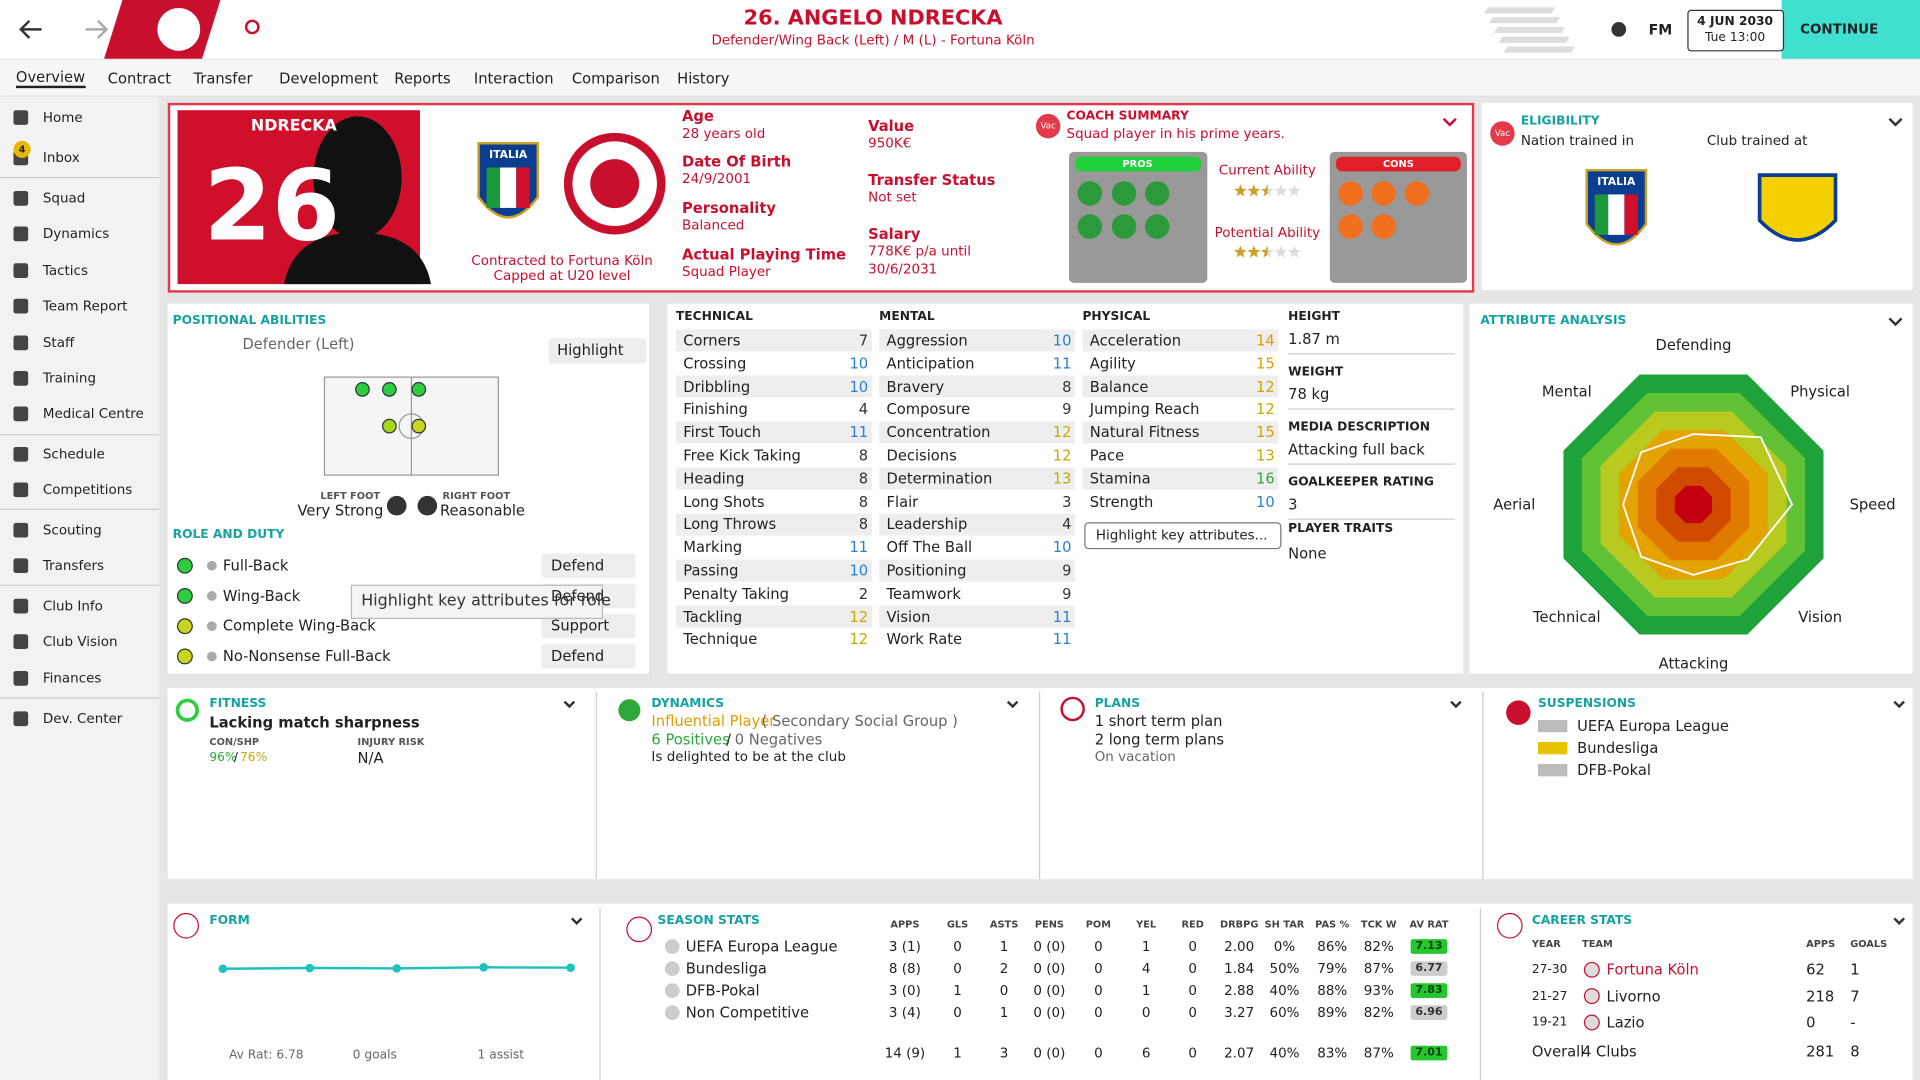 This screenshot has width=1920, height=1080. Describe the element at coordinates (892, 197) in the screenshot. I see `info-value: Not set` at that location.